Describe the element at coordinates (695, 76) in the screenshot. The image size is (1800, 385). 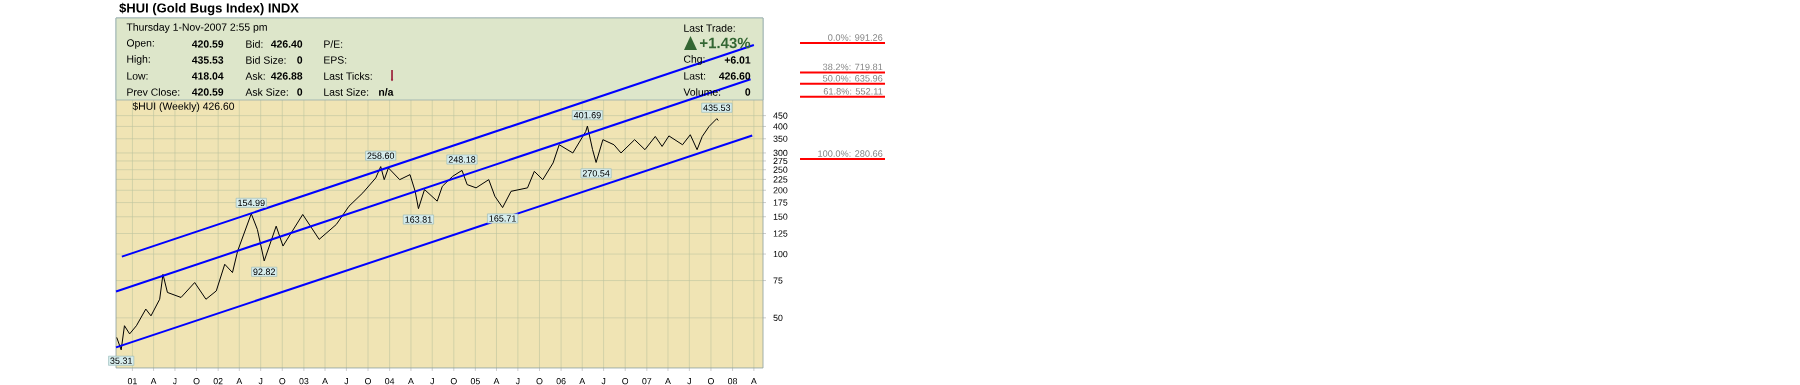
I see `annotation: Last:` at that location.